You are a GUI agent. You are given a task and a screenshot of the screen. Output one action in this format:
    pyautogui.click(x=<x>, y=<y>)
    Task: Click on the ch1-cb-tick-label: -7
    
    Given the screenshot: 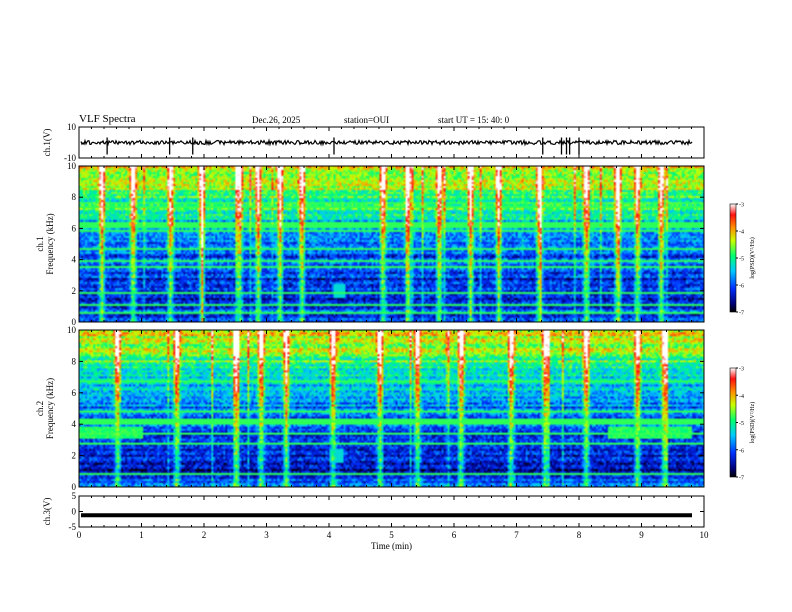 What is the action you would take?
    pyautogui.click(x=741, y=314)
    